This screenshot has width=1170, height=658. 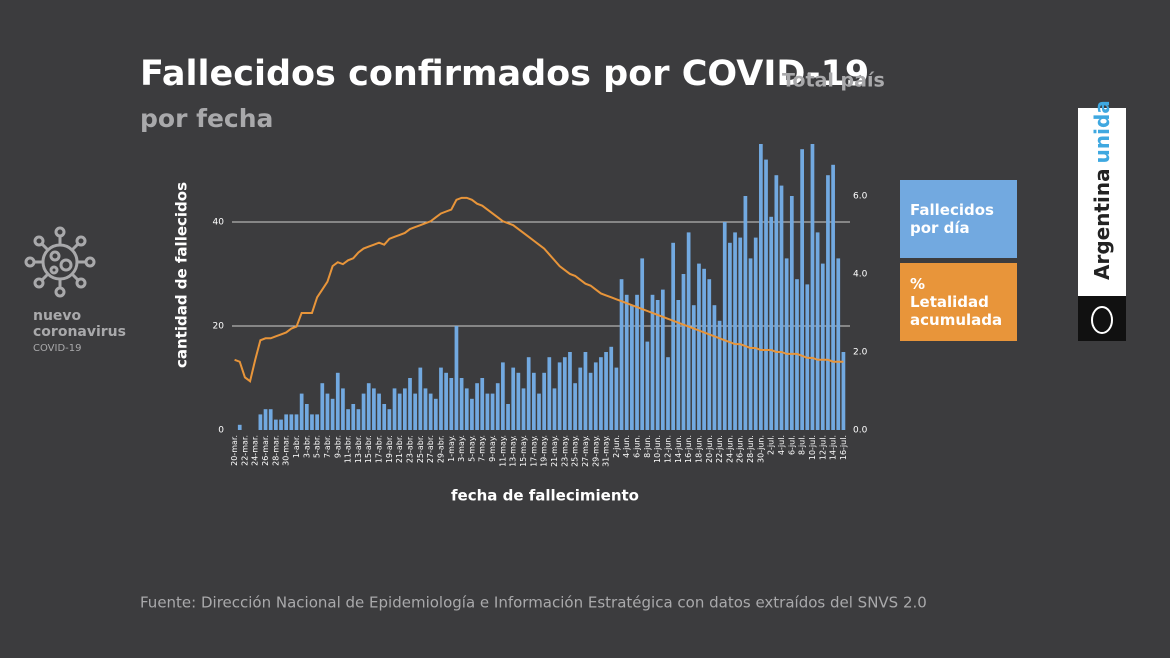 I want to click on x-tick-label: 2-jul., so click(x=771, y=445).